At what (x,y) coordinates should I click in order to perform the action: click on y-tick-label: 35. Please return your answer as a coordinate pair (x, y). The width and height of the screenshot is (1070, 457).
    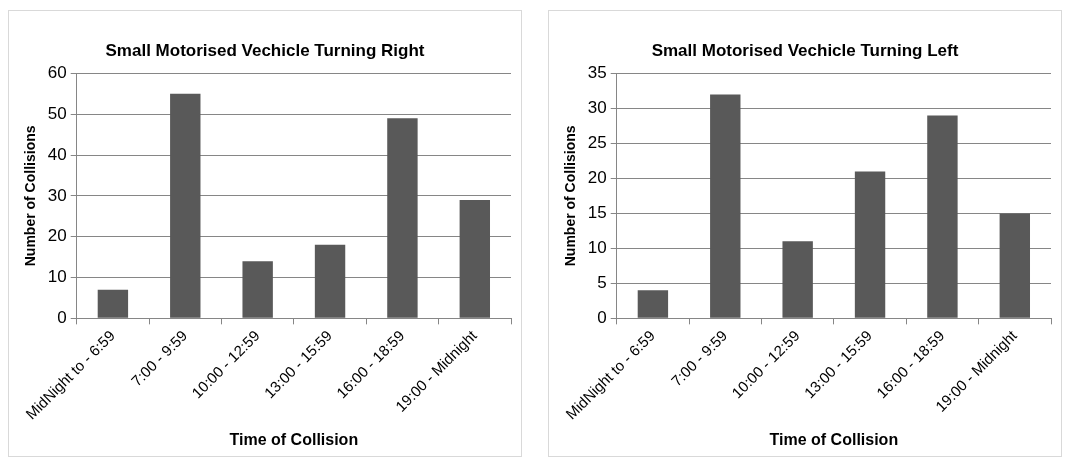
    Looking at the image, I should click on (597, 73).